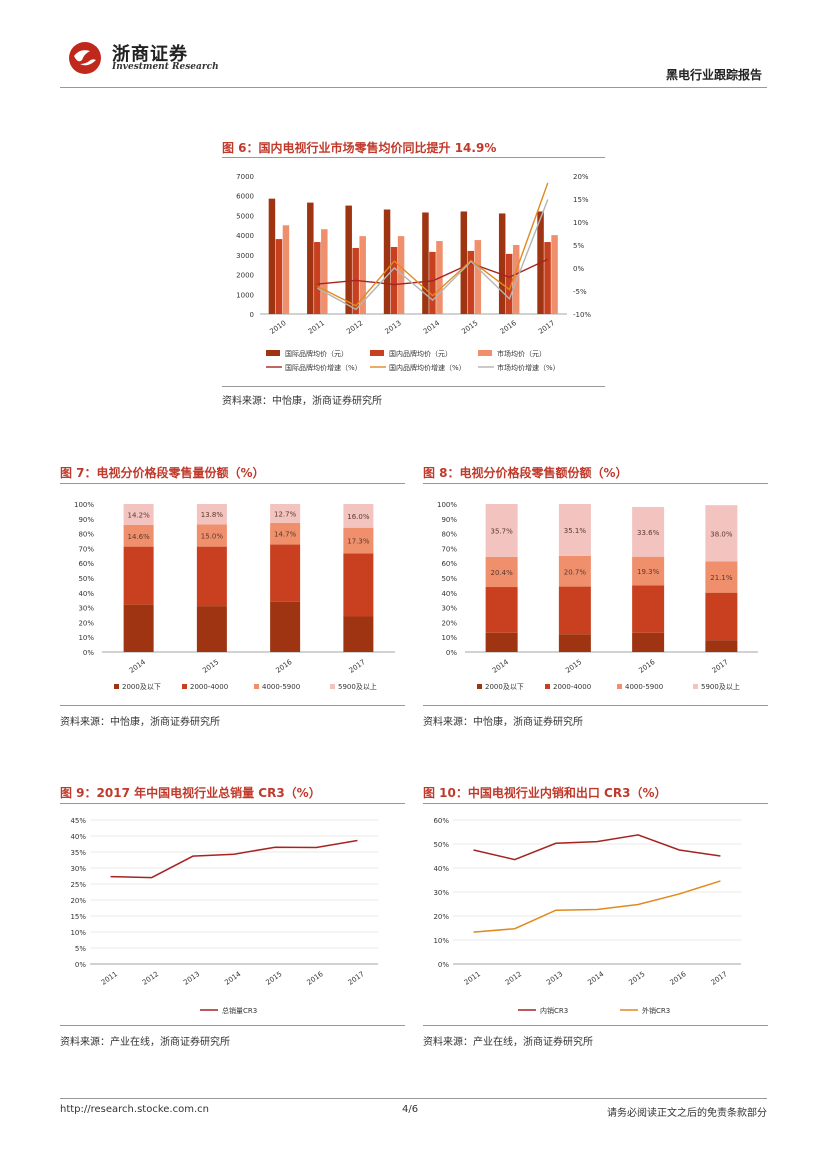 This screenshot has height=1169, width=827. Describe the element at coordinates (245, 295) in the screenshot. I see `y-tick-label: 1000` at that location.